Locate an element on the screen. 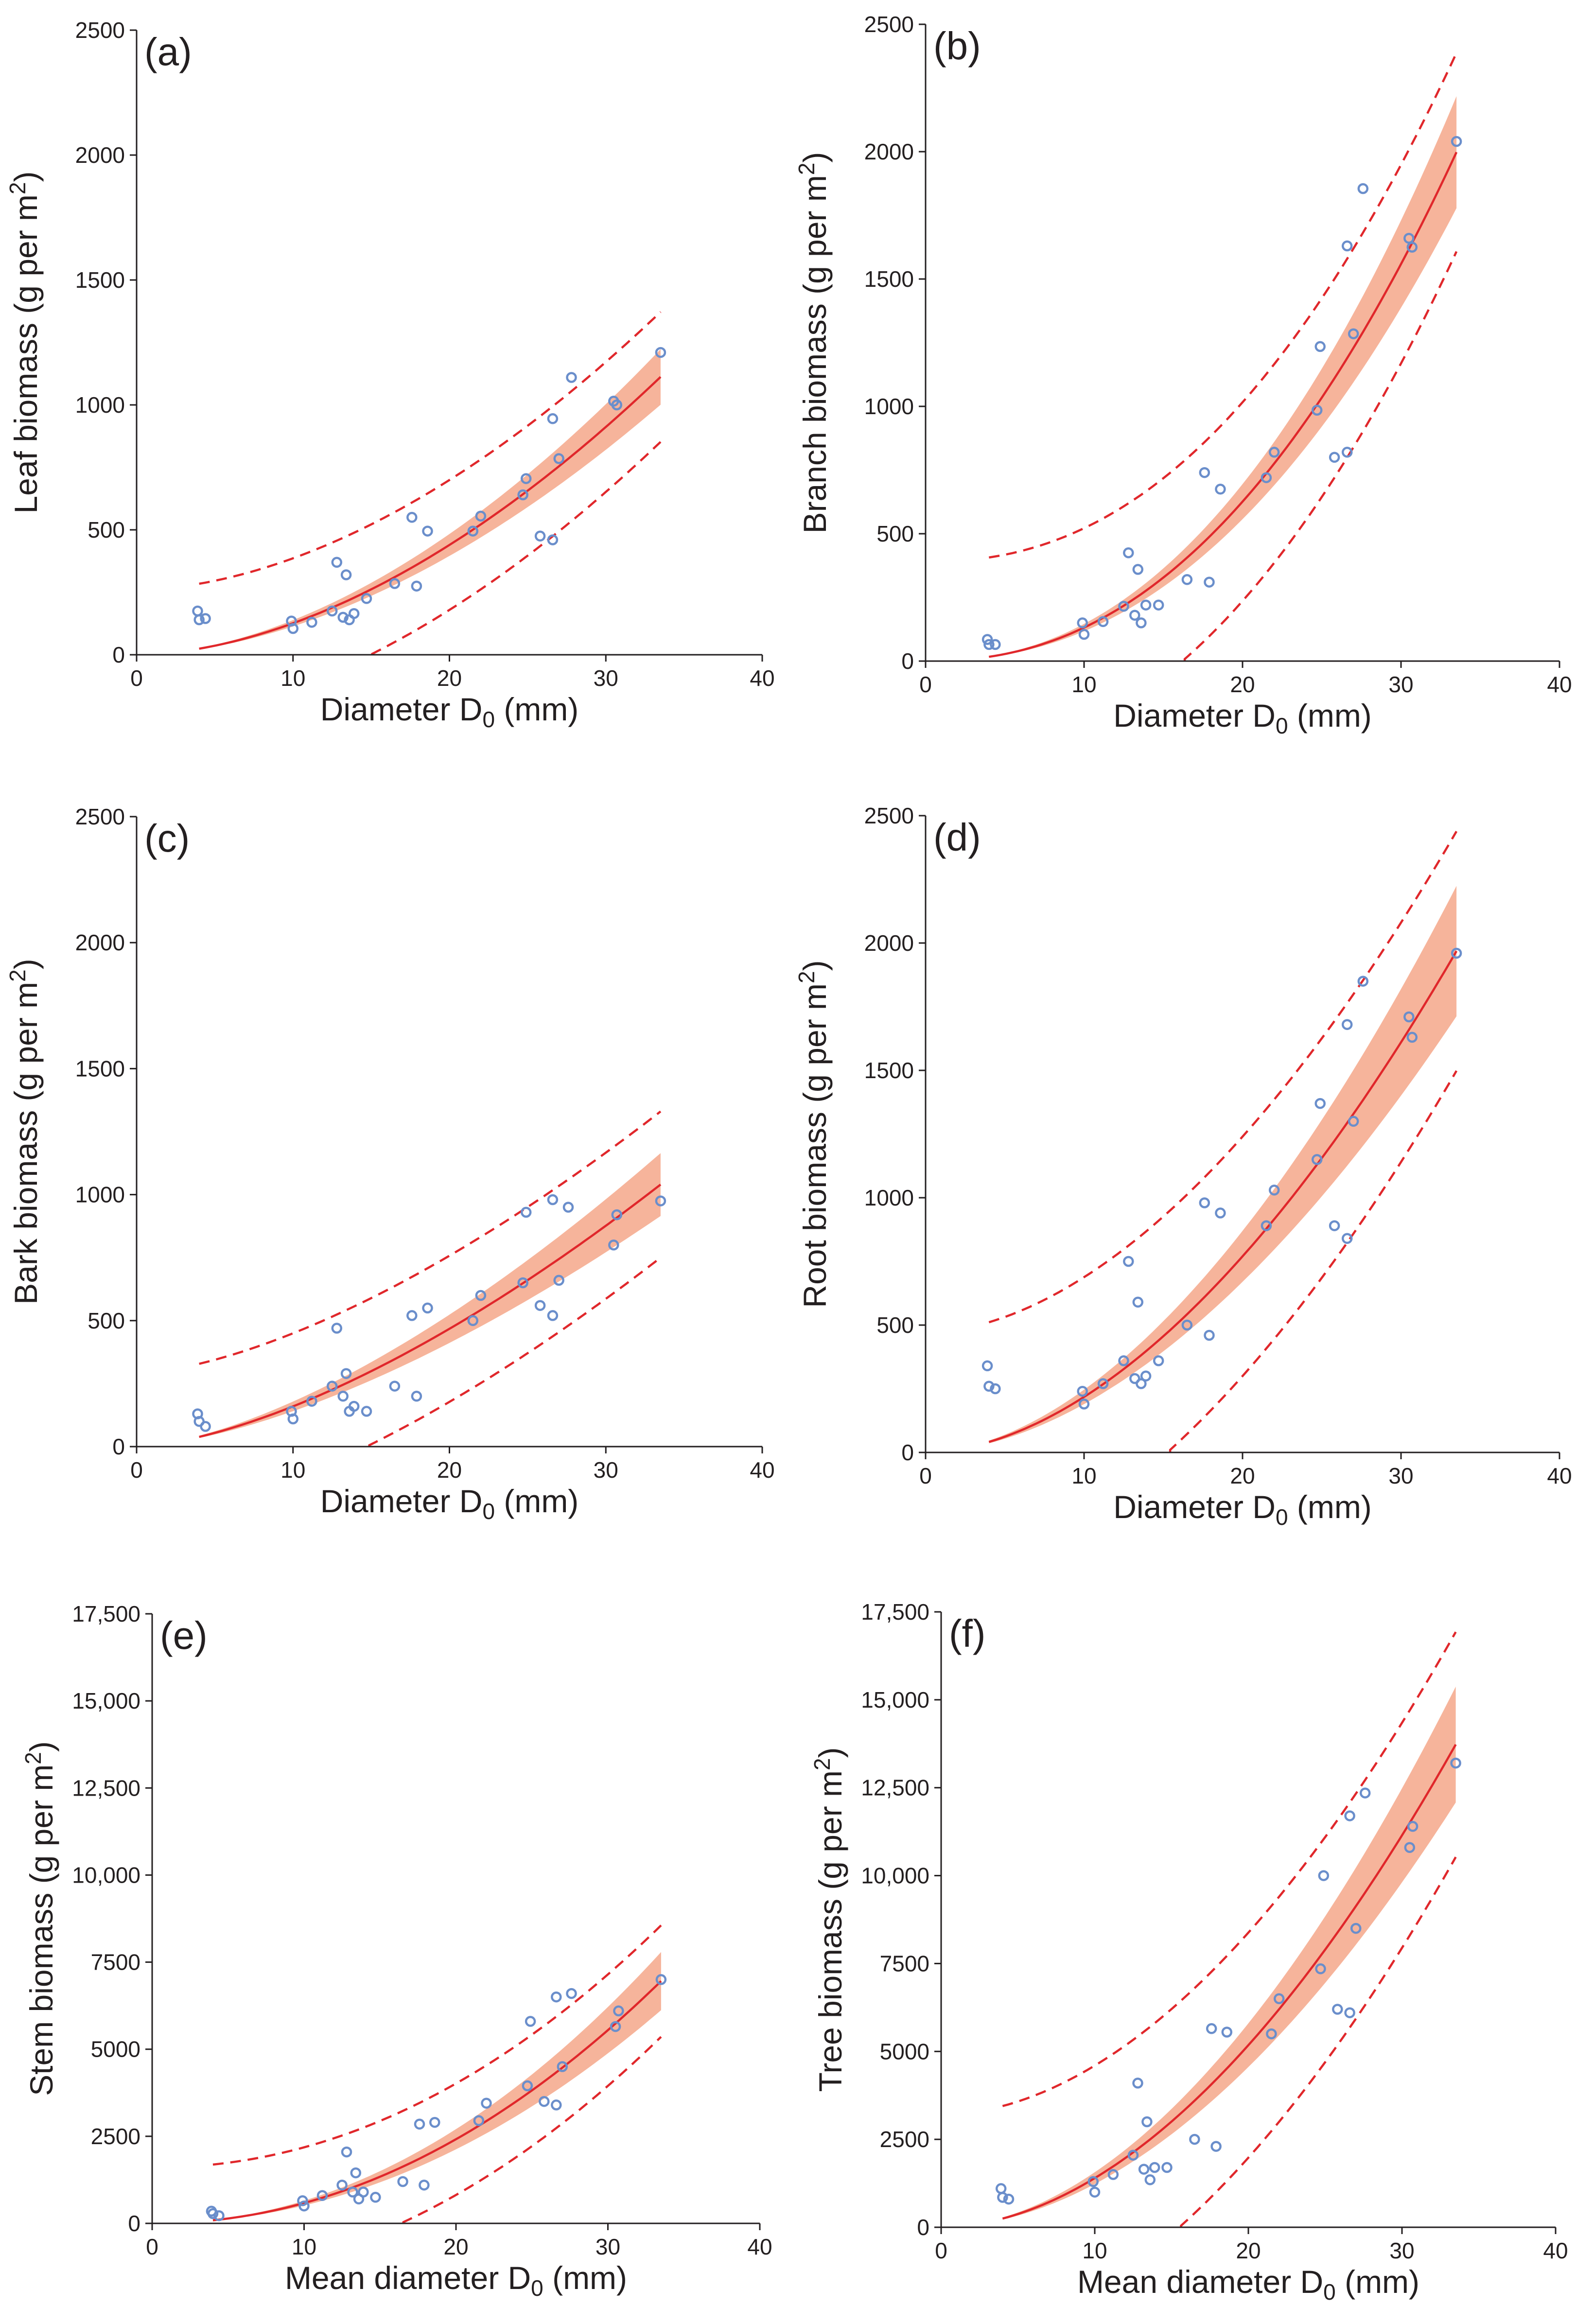 This screenshot has height=2324, width=1594. y-tick-label: 500 is located at coordinates (895, 533).